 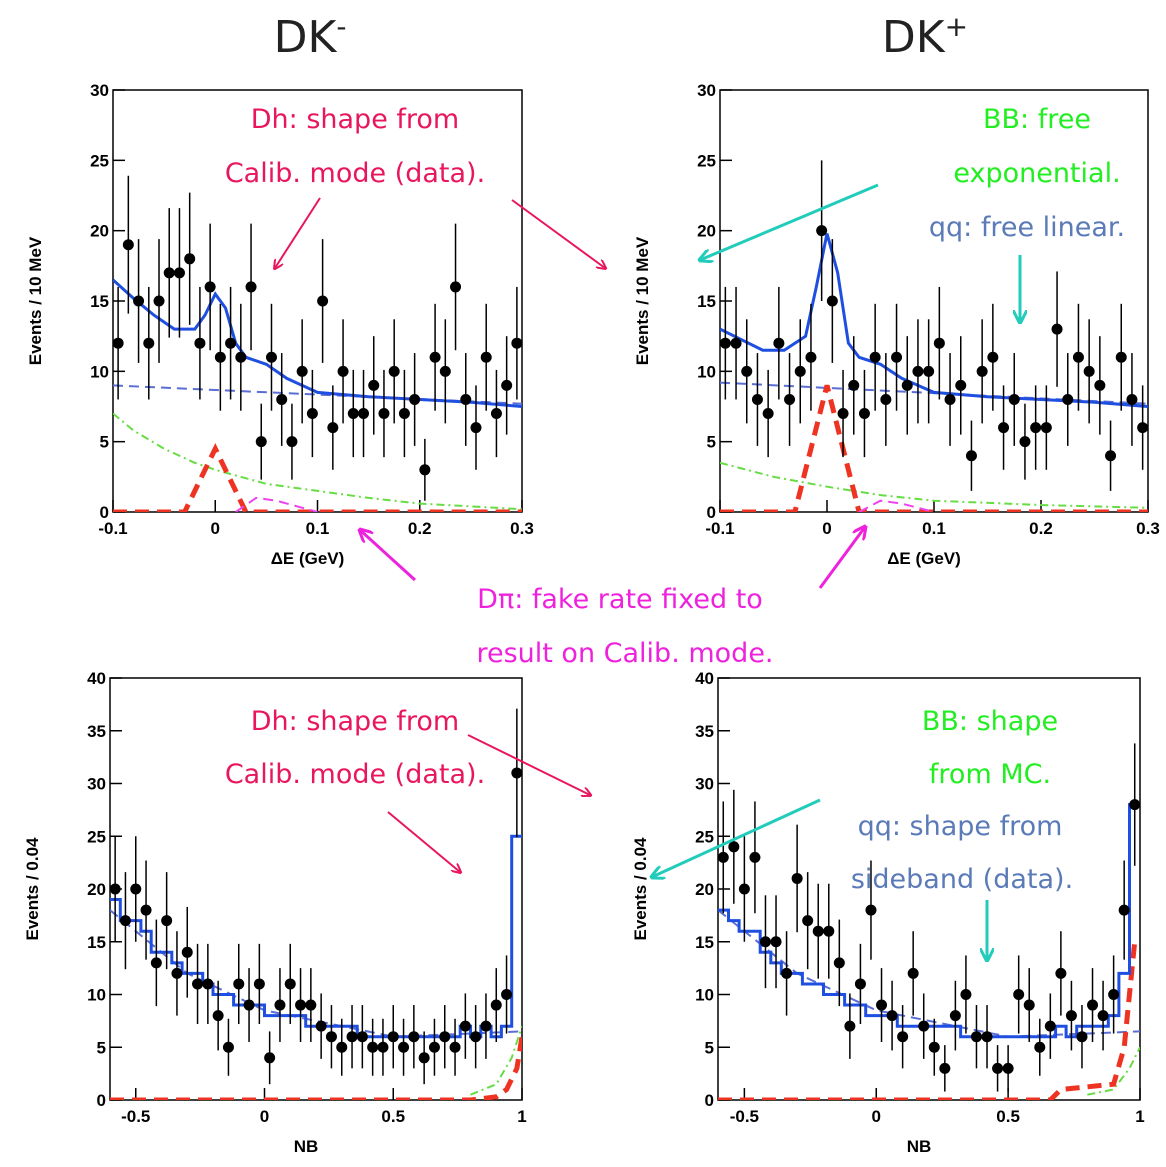 I want to click on y-tick-label: 40, so click(x=704, y=678).